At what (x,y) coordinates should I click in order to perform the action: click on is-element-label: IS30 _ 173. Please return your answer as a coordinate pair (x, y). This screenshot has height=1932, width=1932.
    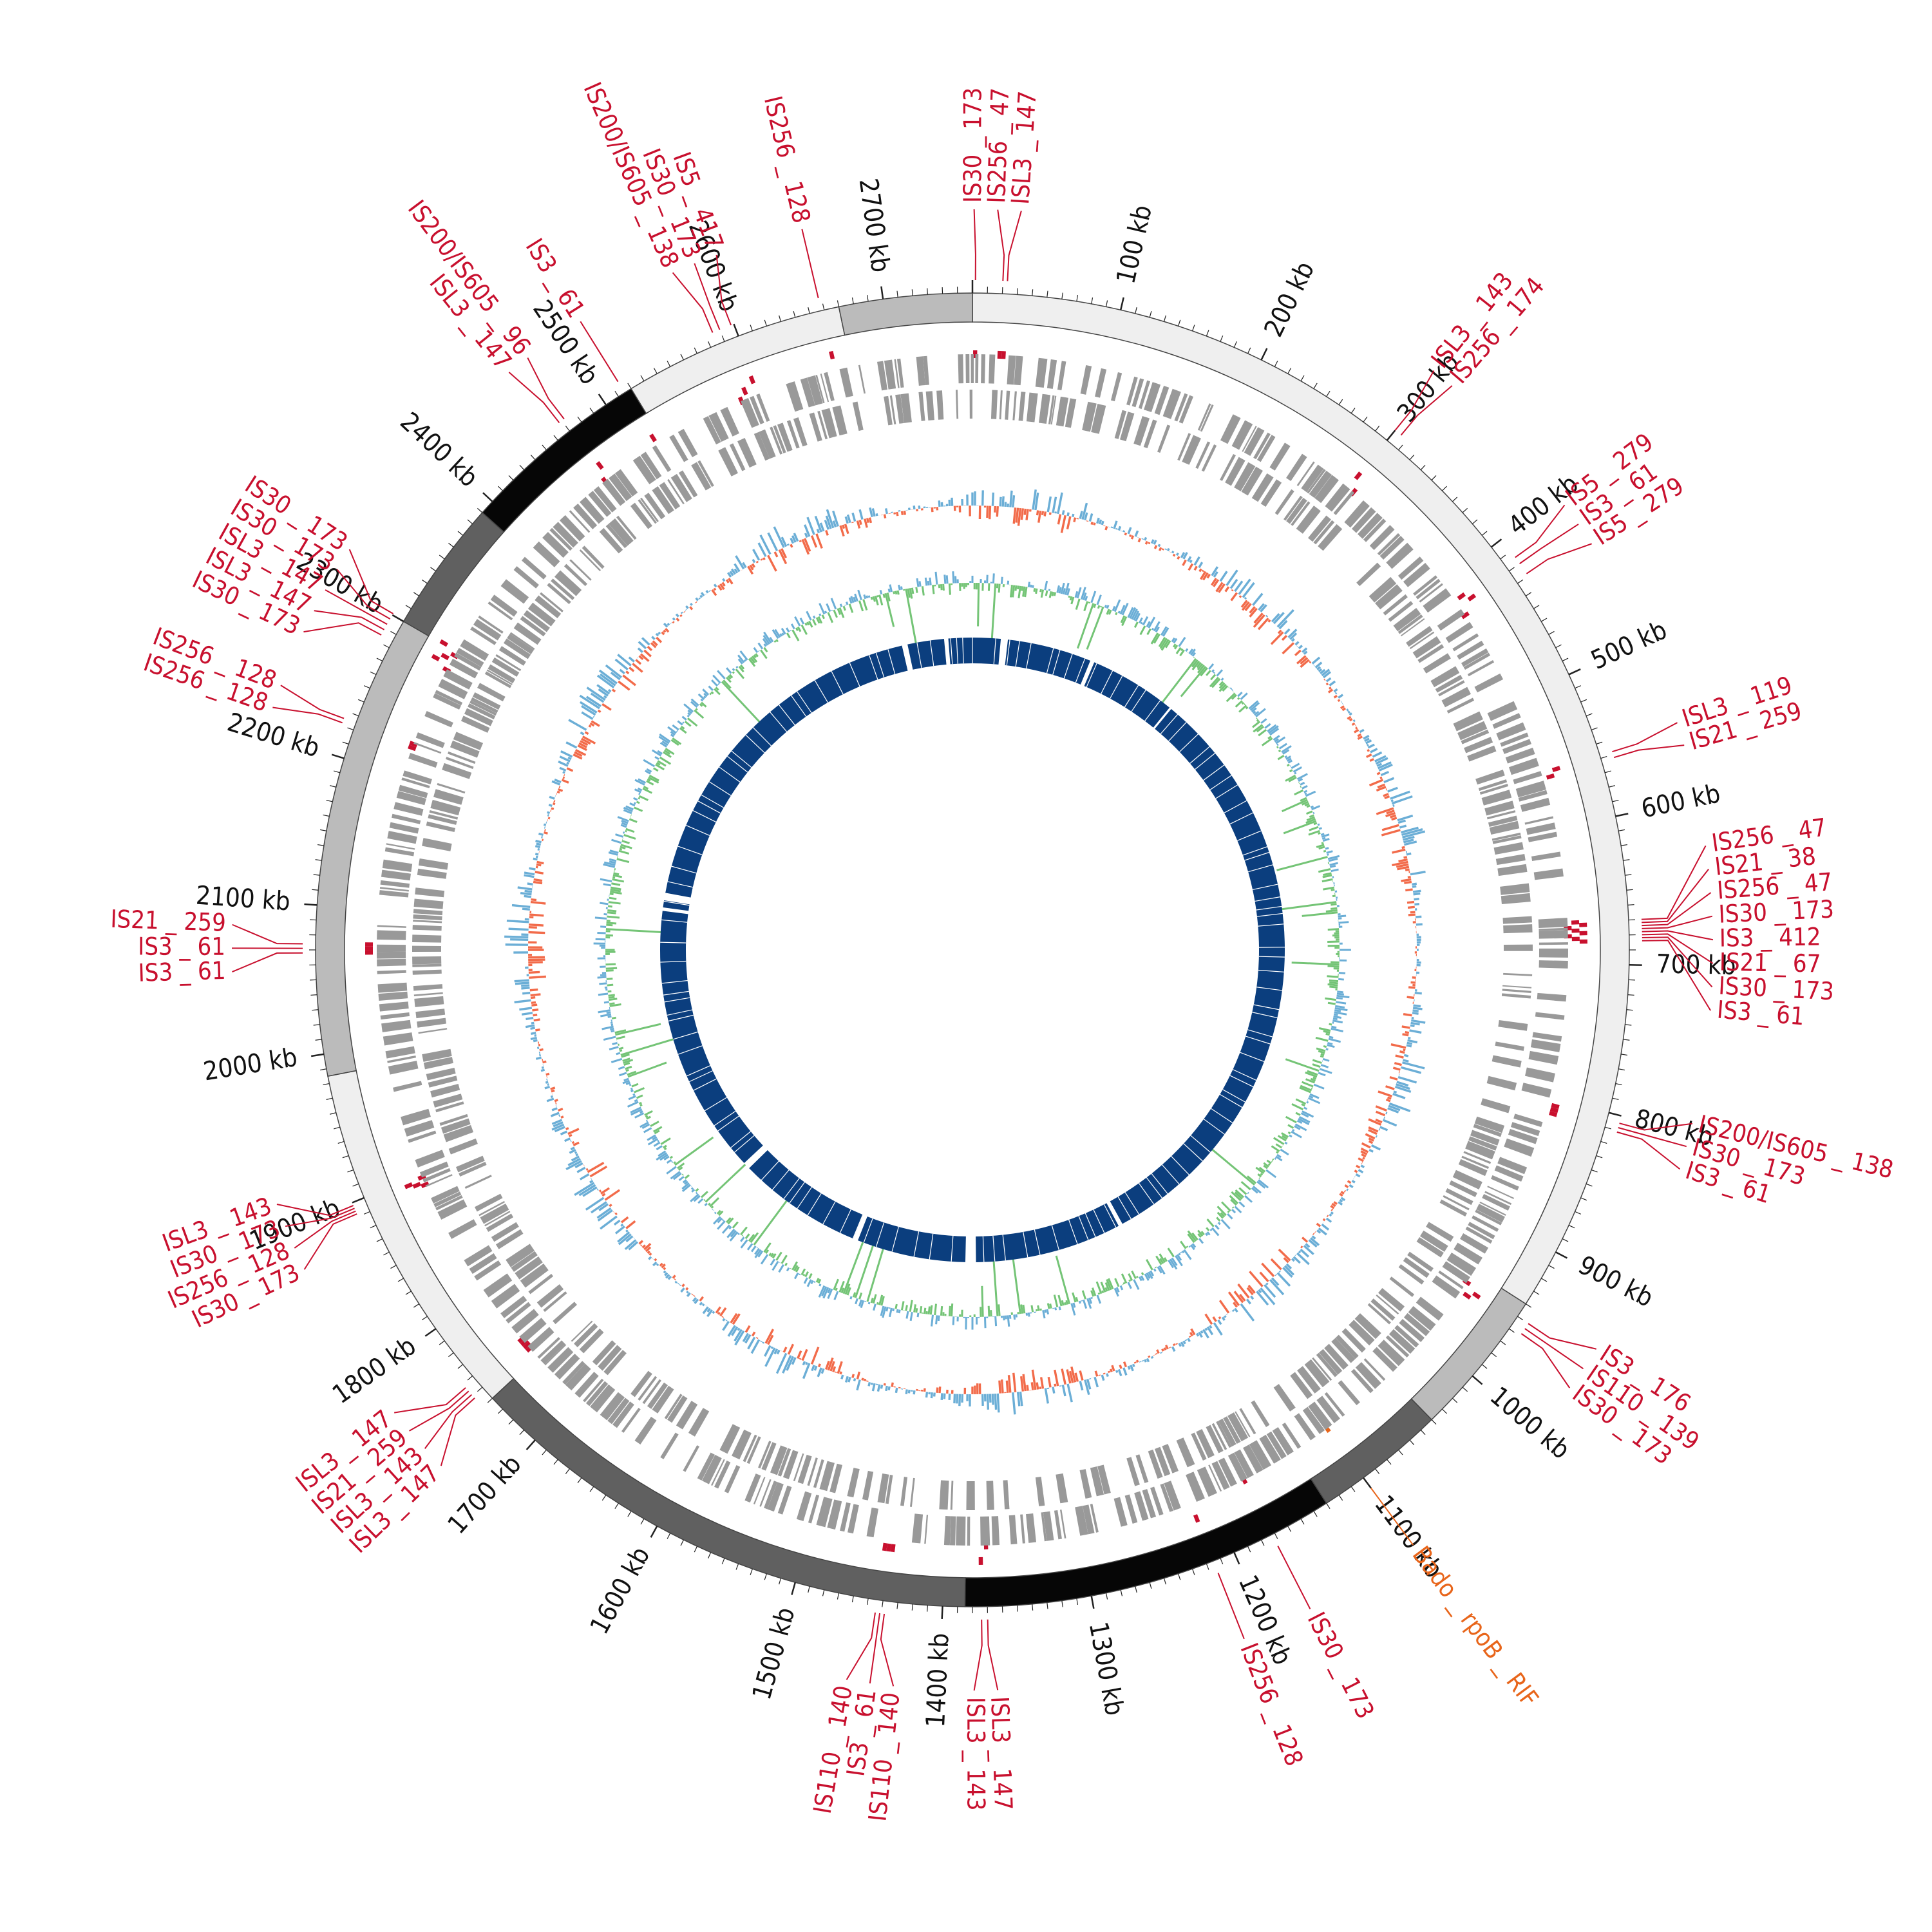
    Looking at the image, I should click on (1341, 1665).